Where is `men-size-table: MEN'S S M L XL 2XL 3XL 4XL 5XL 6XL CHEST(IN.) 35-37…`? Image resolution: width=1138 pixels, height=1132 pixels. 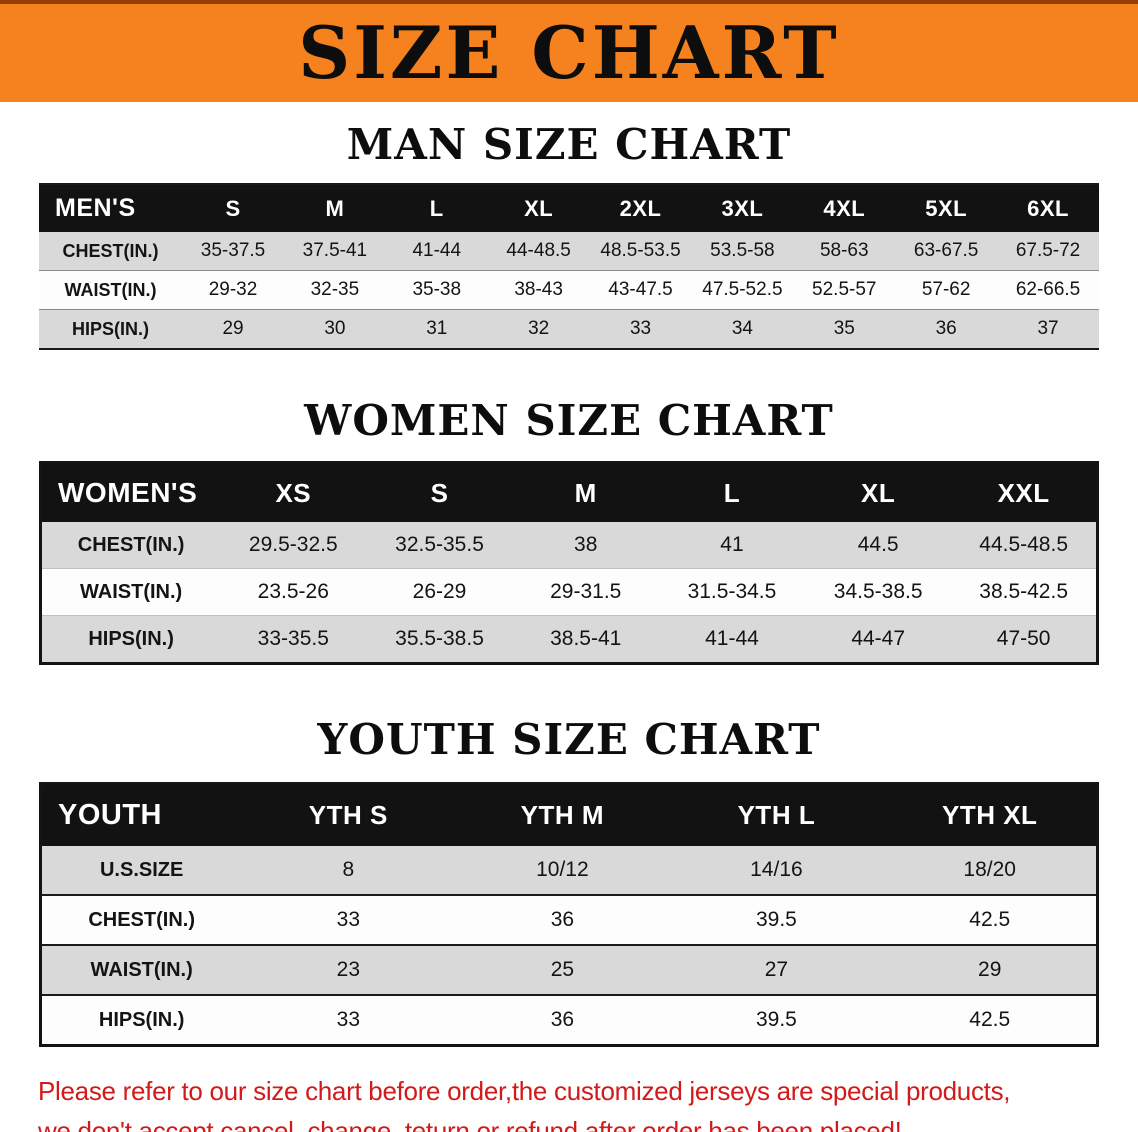
men-size-table: MEN'S S M L XL 2XL 3XL 4XL 5XL 6XL CHEST(IN.) 35-37… is located at coordinates (569, 266).